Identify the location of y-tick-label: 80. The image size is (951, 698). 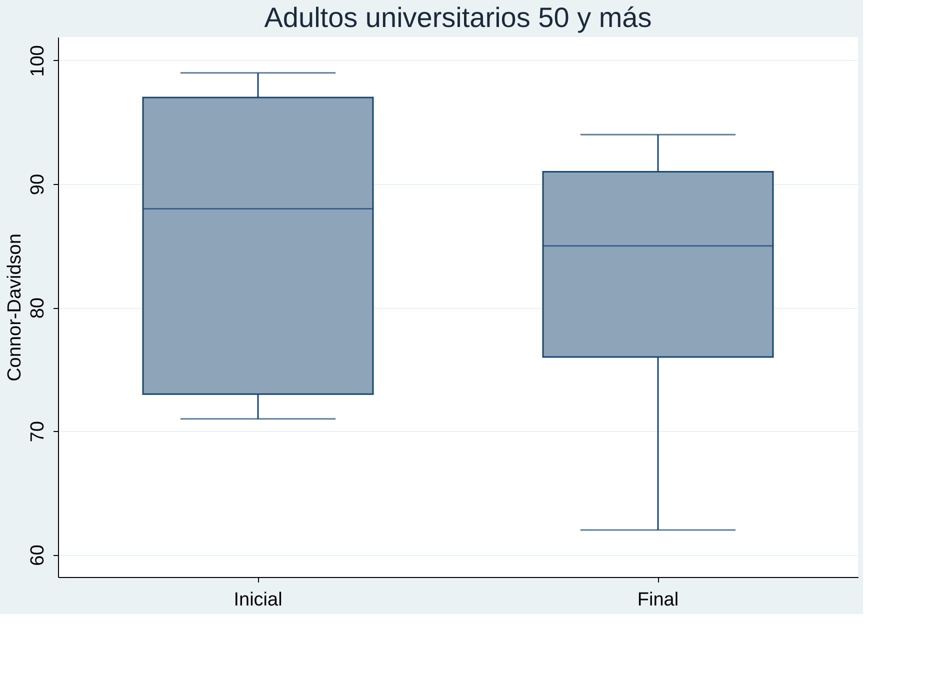
(38, 308).